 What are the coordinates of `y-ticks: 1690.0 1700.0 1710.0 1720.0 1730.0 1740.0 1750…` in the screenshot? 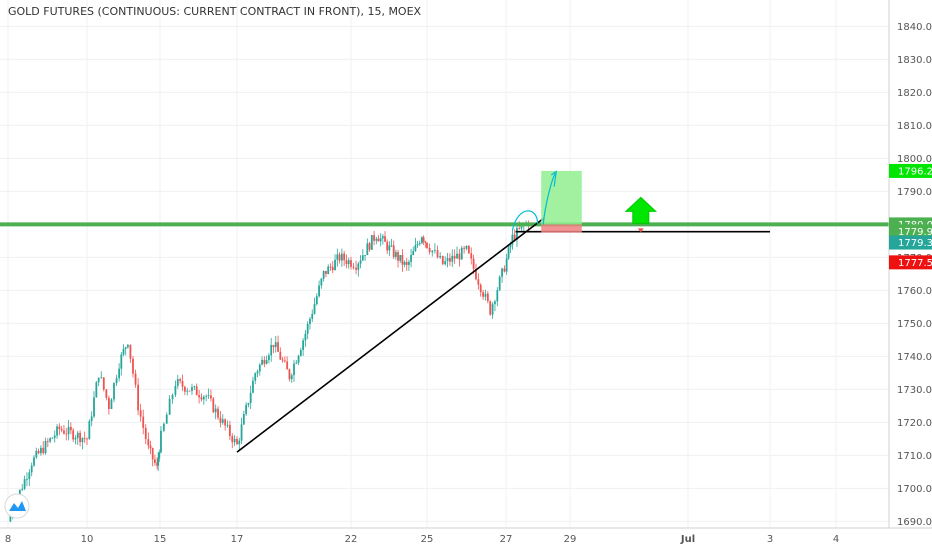 It's located at (914, 275).